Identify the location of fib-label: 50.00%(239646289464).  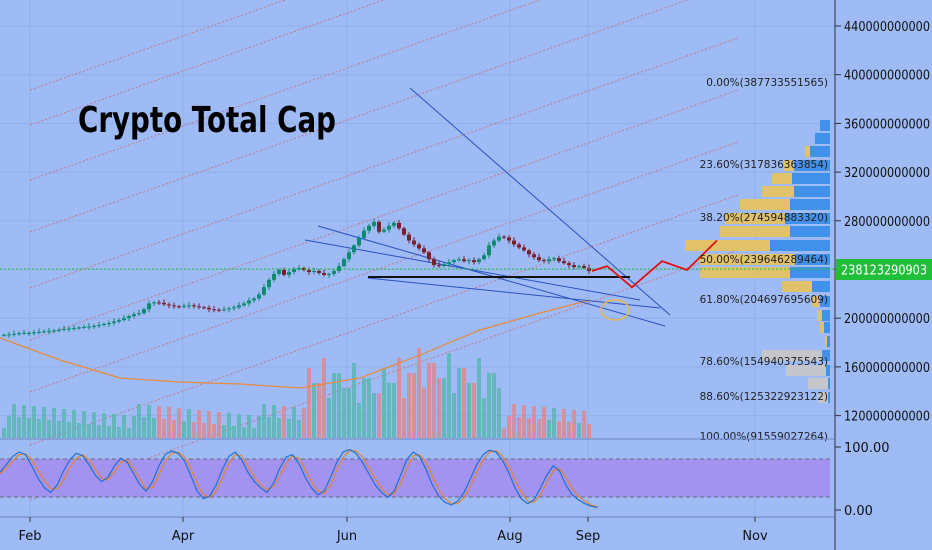
(764, 260).